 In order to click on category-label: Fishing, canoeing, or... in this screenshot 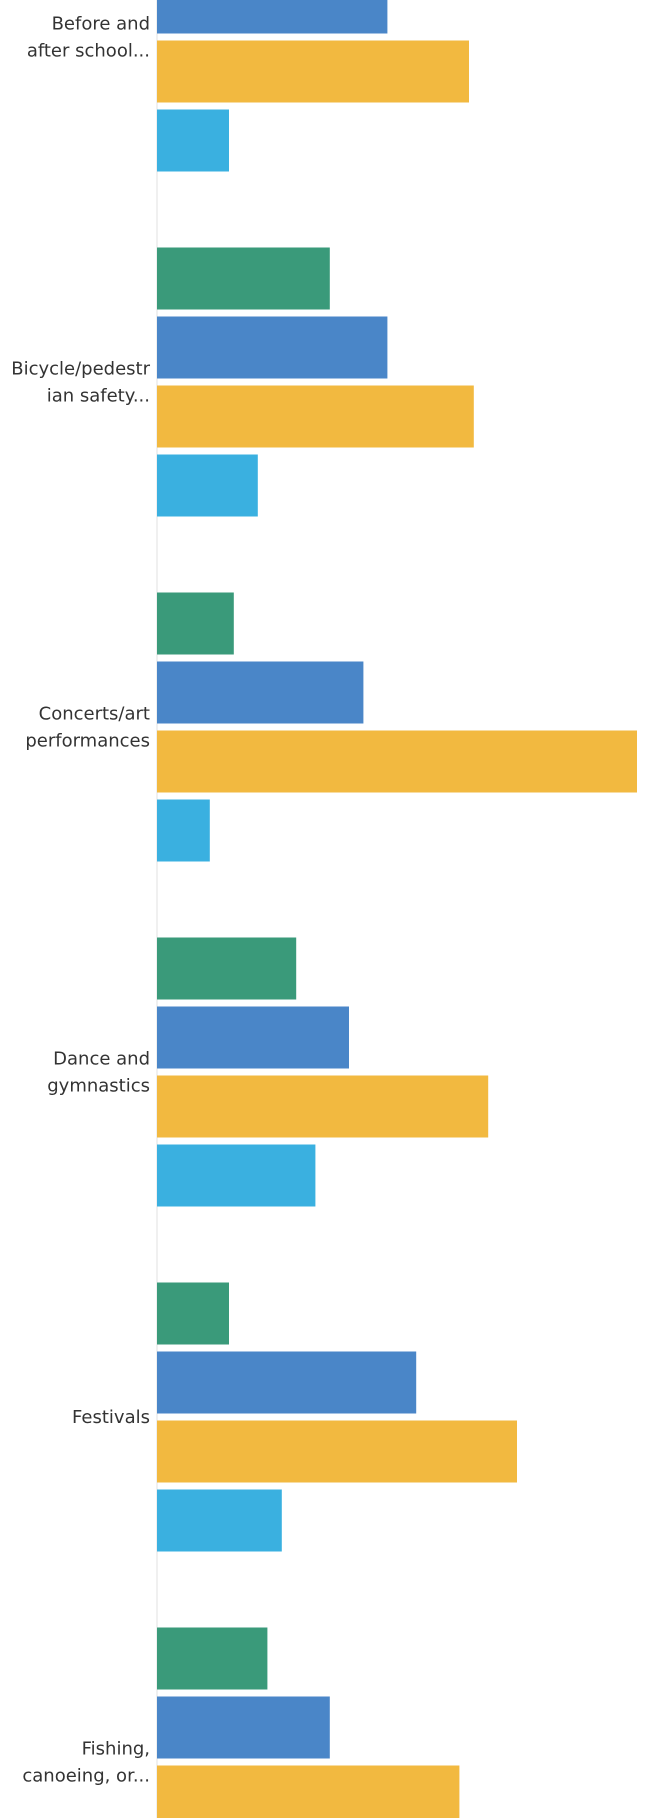, I will do `click(86, 1763)`.